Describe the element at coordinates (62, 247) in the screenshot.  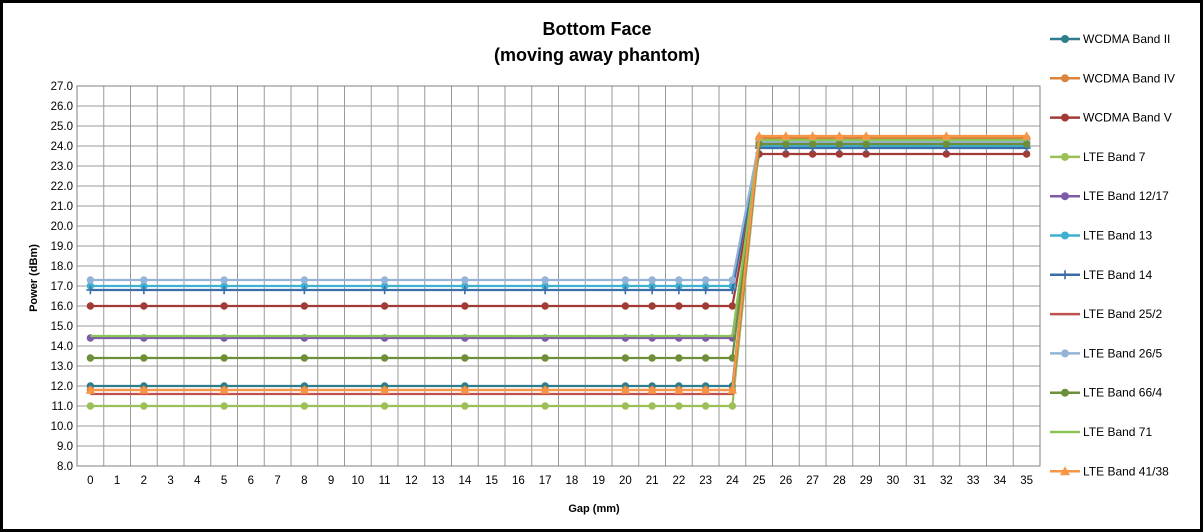
I see `y-tick-label: 19.0` at that location.